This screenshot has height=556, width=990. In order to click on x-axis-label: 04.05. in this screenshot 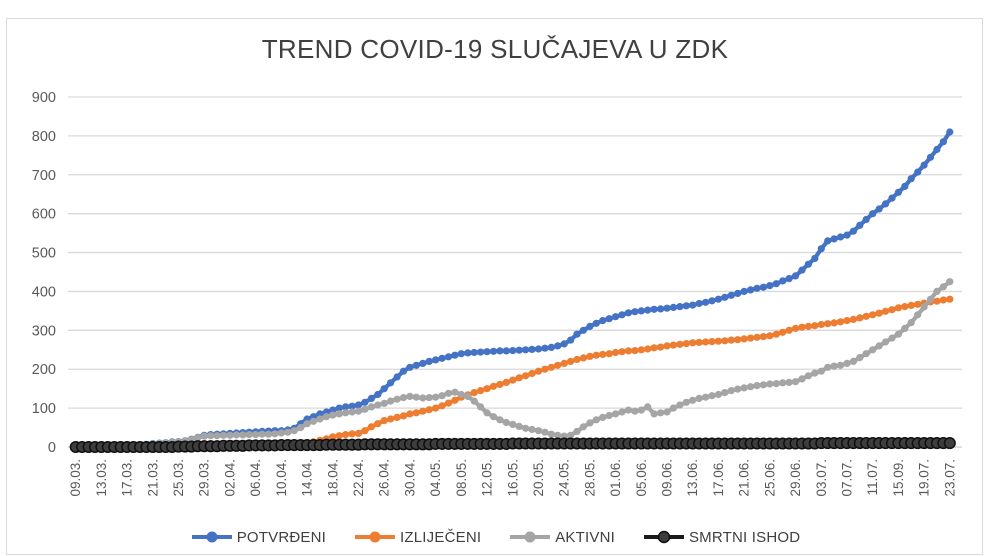, I will do `click(435, 478)`.